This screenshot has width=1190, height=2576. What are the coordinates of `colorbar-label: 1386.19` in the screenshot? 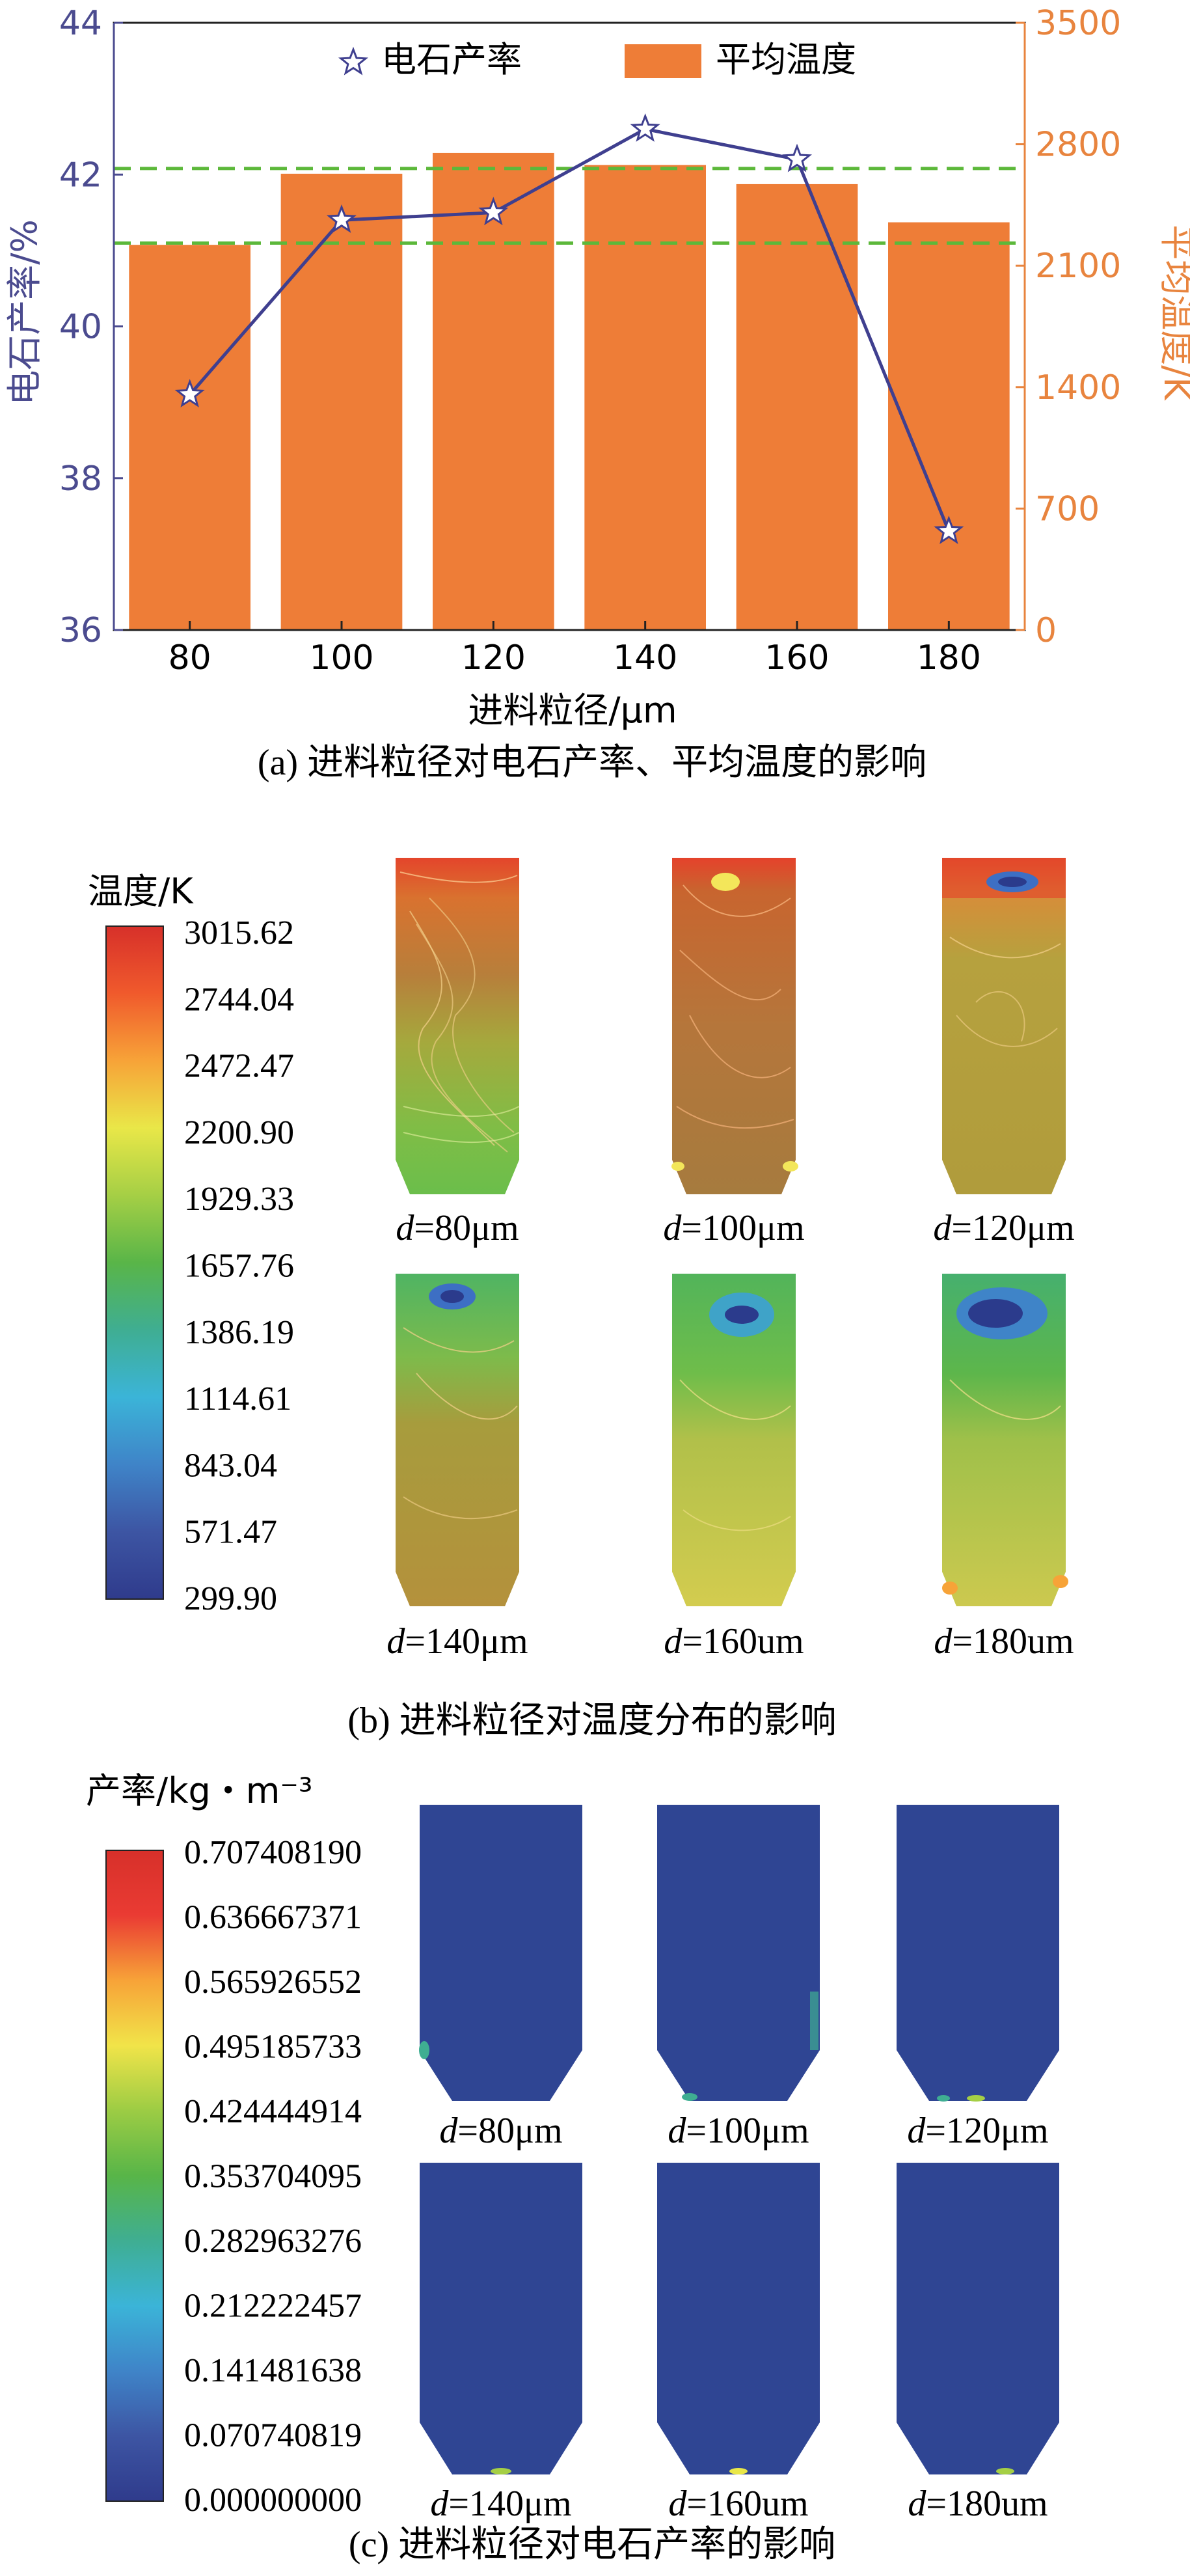 It's located at (239, 1333).